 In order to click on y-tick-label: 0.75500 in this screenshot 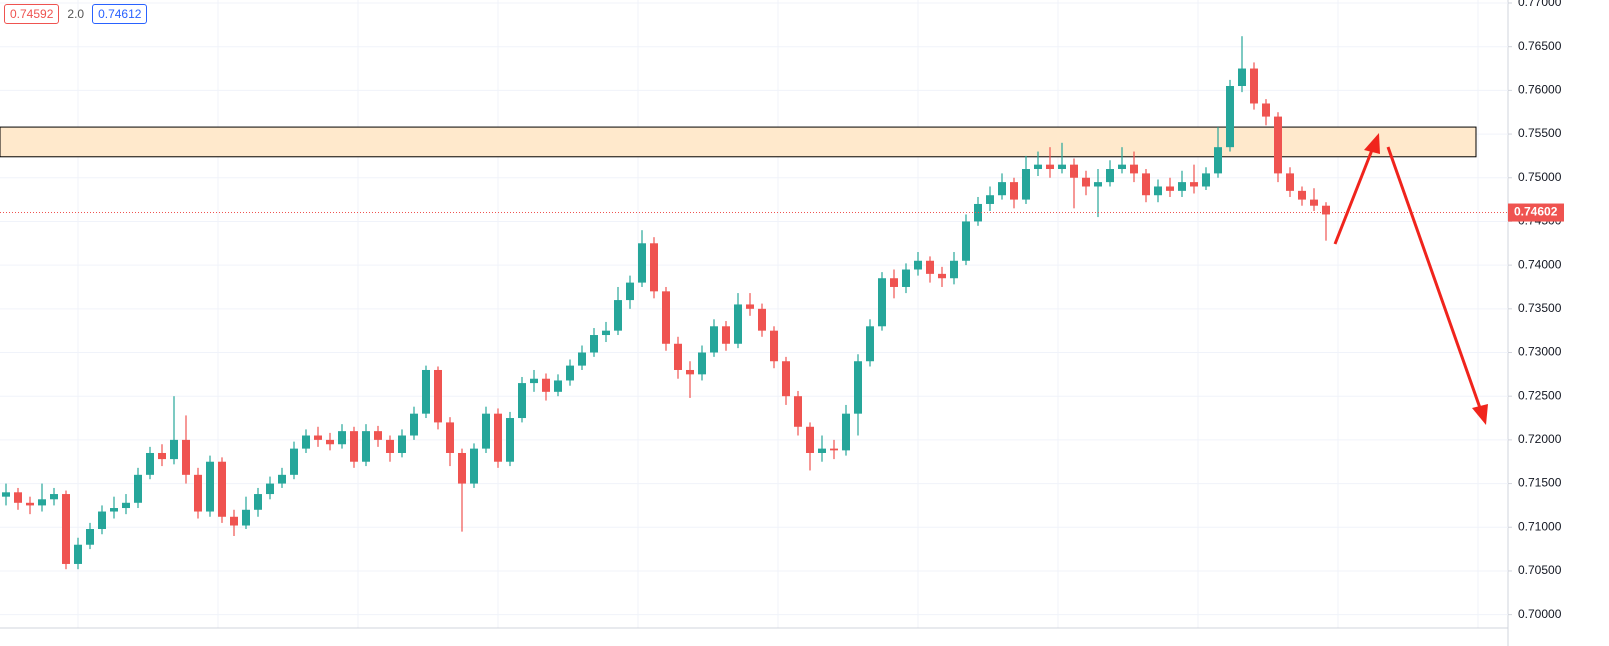, I will do `click(1540, 133)`.